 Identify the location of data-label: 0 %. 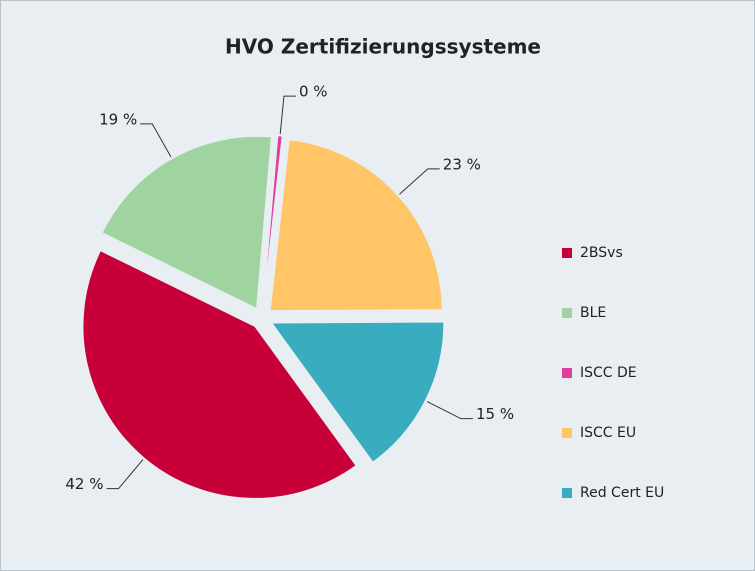
(313, 92).